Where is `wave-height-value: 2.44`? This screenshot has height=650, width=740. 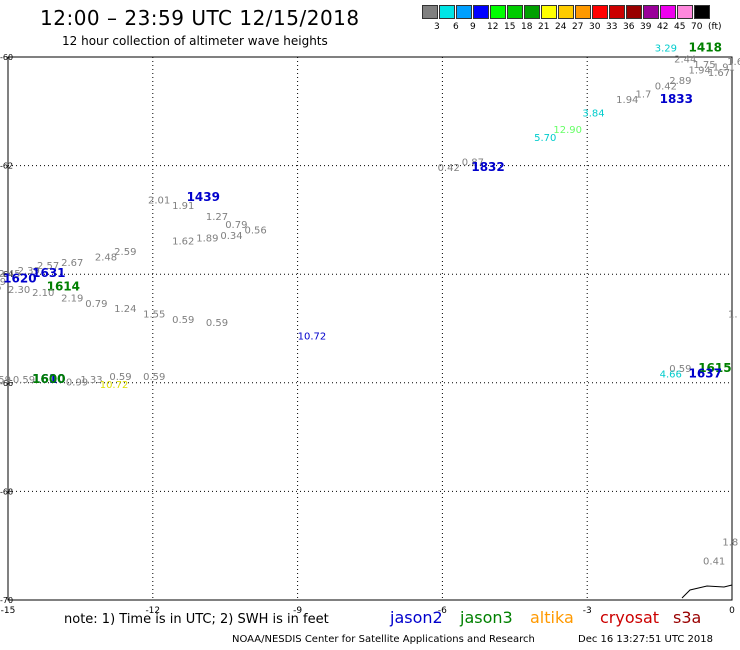
wave-height-value: 2.44 is located at coordinates (685, 59).